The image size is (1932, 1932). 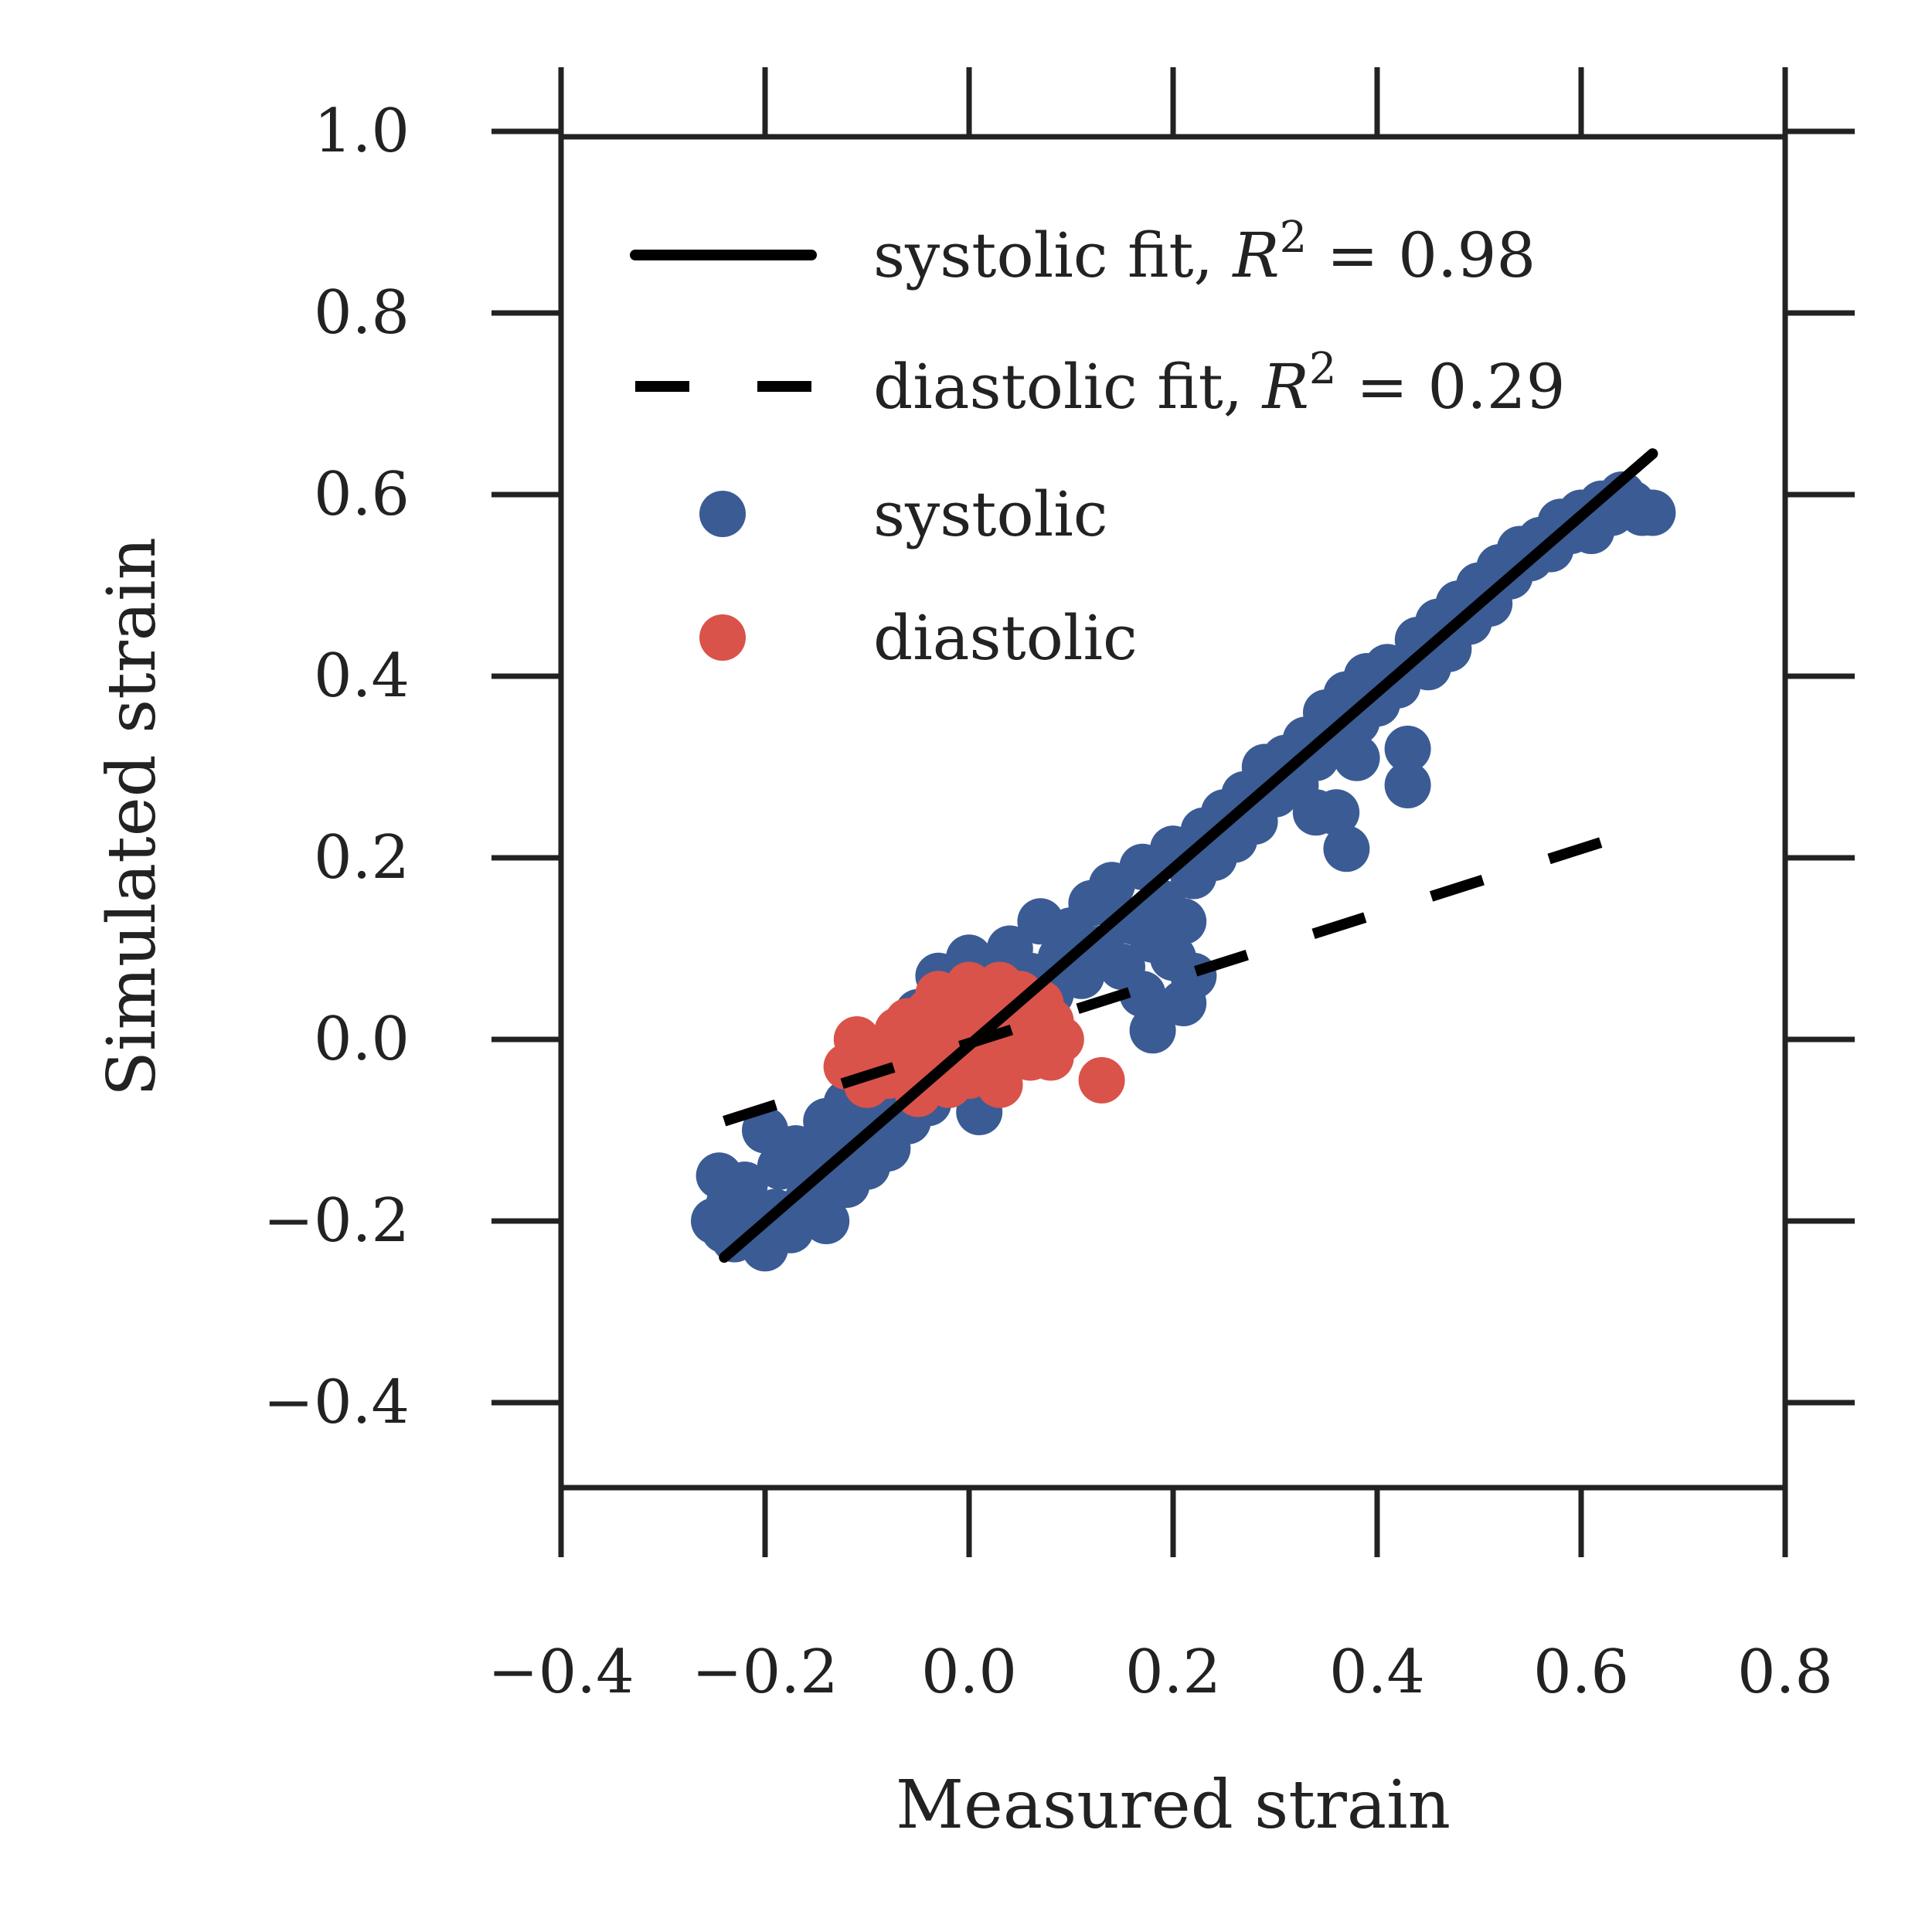 I want to click on y-tick-label: 0.2, so click(x=362, y=858).